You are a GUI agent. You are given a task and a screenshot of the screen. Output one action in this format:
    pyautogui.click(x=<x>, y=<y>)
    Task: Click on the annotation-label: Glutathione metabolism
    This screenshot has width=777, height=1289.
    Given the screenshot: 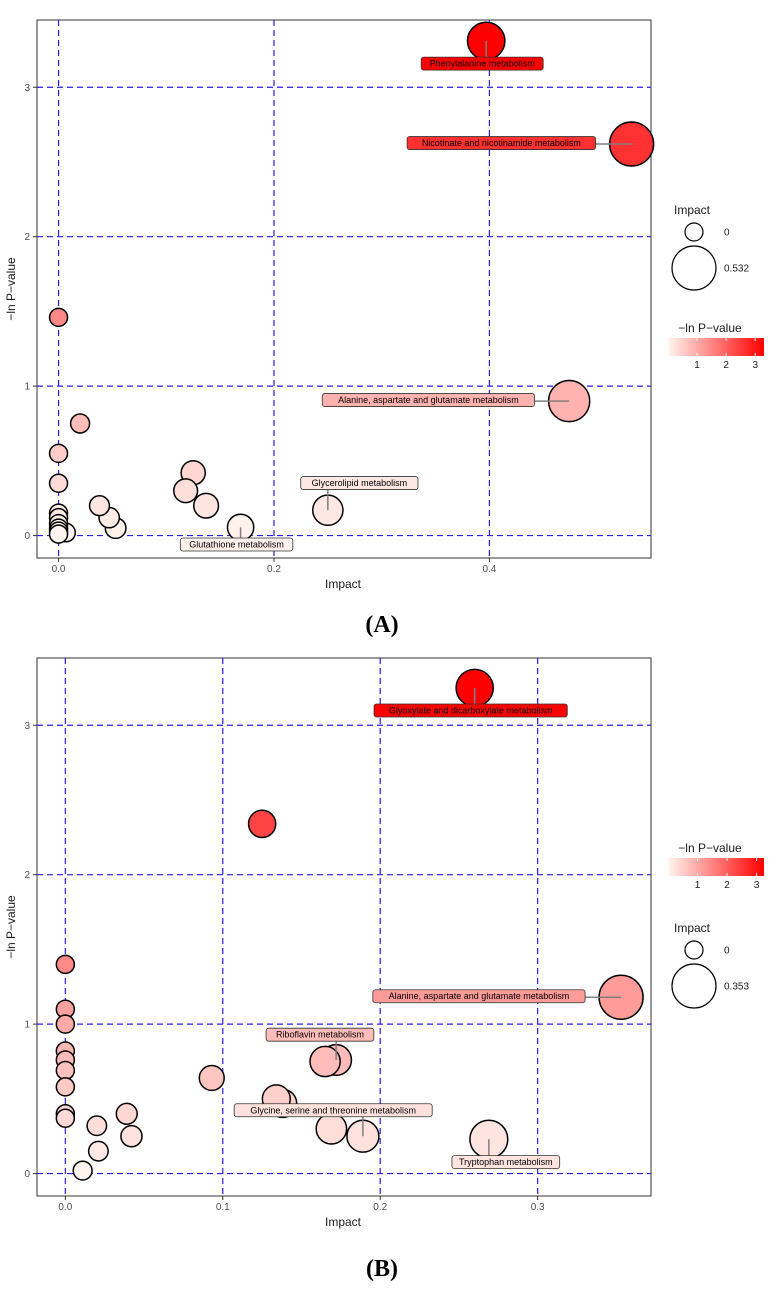 What is the action you would take?
    pyautogui.click(x=236, y=544)
    